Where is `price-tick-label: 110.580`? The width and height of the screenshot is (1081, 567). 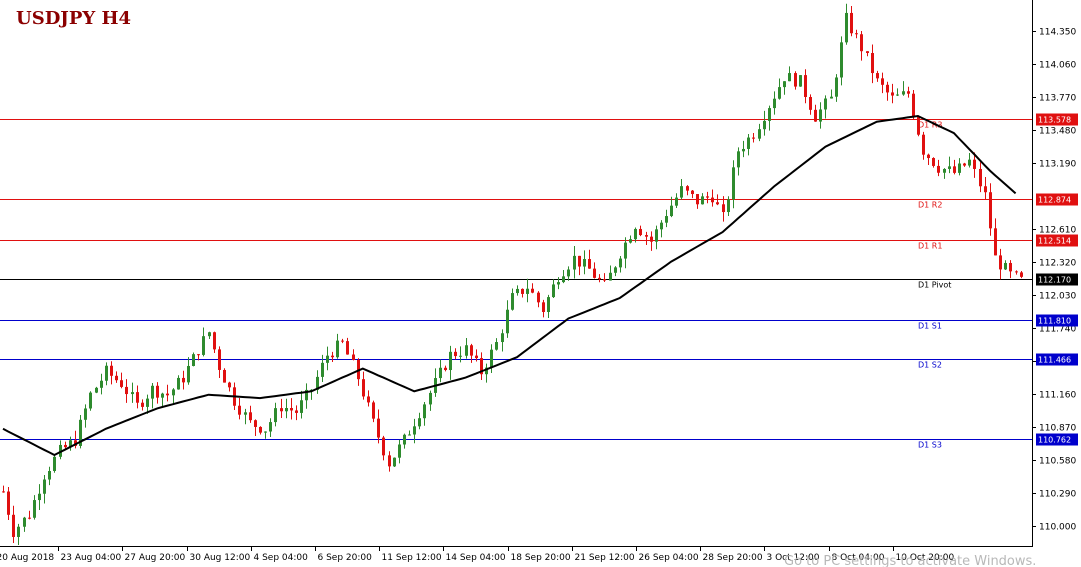 price-tick-label: 110.580 is located at coordinates (1057, 462).